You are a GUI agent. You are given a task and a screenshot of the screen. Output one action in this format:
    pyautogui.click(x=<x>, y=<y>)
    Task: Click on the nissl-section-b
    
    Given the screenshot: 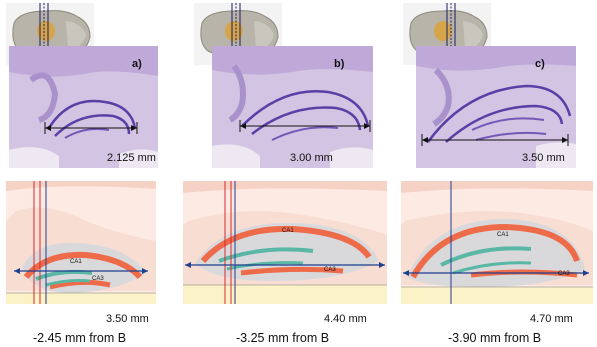 What is the action you would take?
    pyautogui.click(x=292, y=107)
    